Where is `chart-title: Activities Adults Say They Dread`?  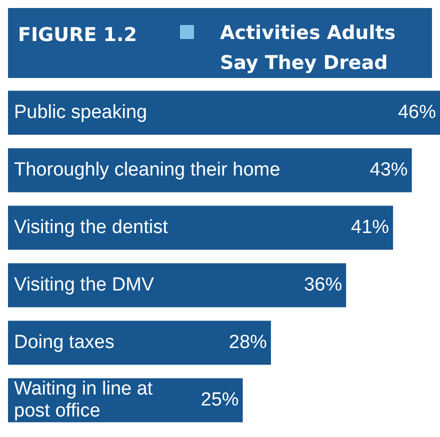
chart-title: Activities Adults Say They Dread is located at coordinates (308, 48).